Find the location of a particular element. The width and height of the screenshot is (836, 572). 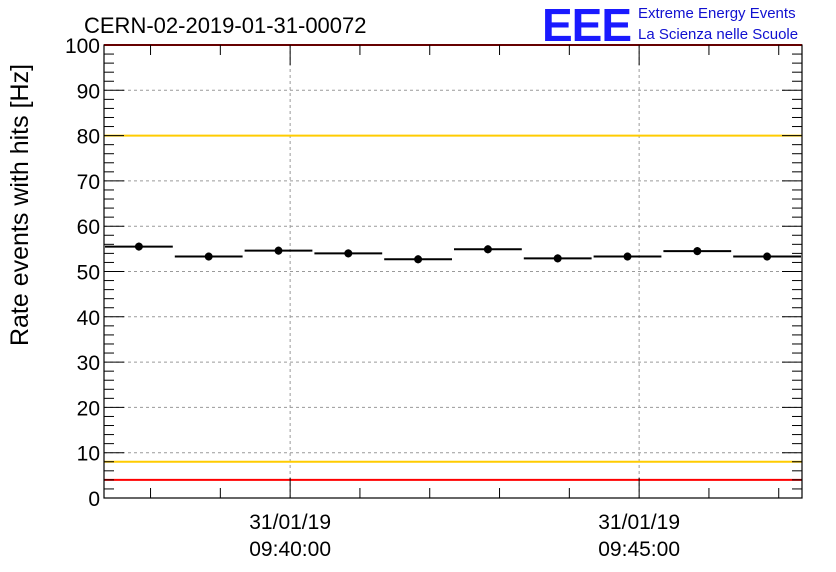

y-tick-label: 20 is located at coordinates (88, 408).